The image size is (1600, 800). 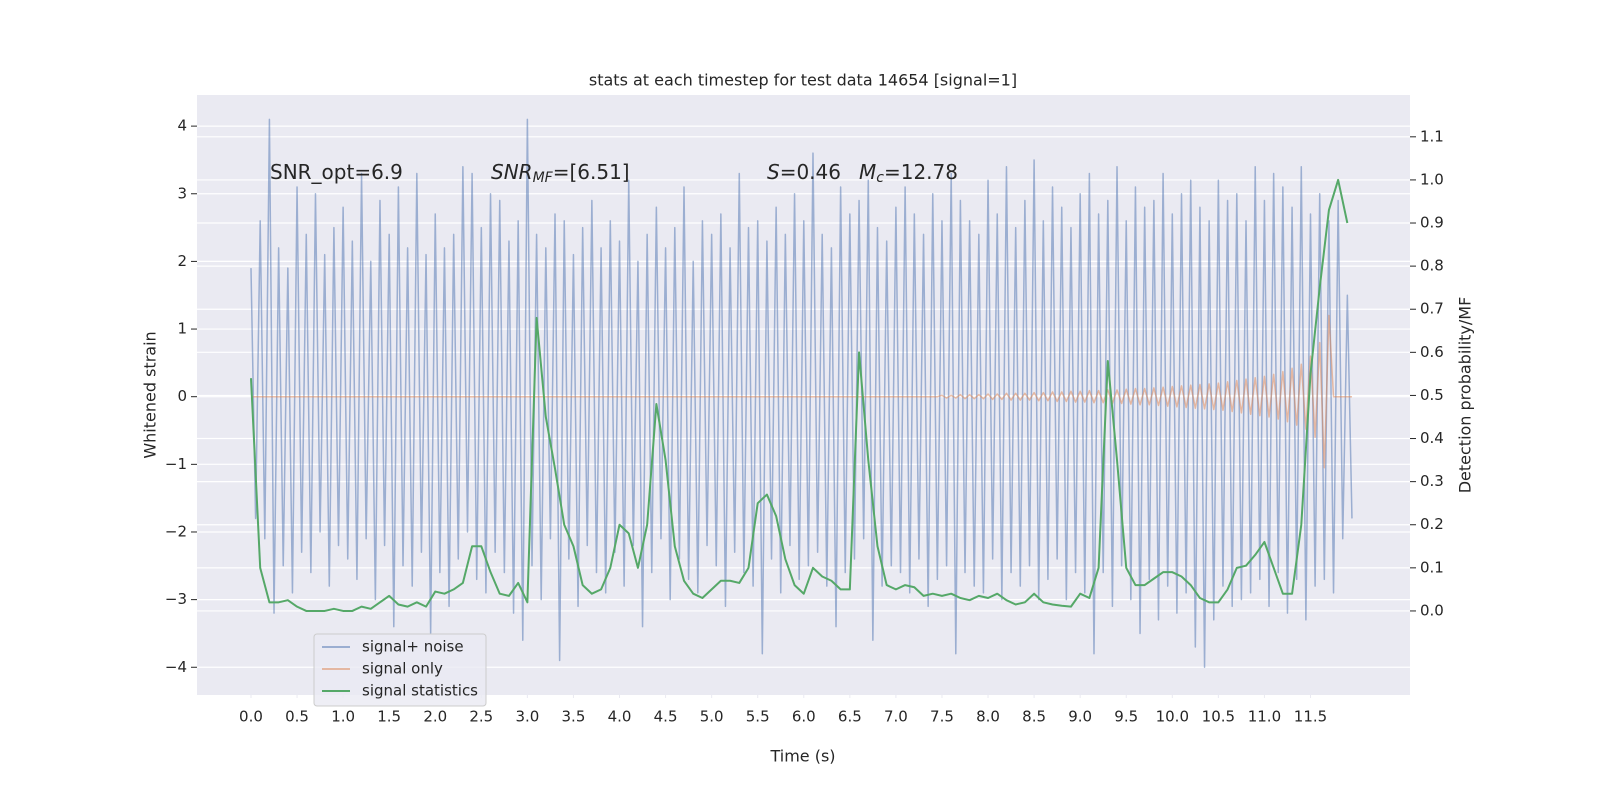 I want to click on annotation-part: SNR, so click(x=512, y=172).